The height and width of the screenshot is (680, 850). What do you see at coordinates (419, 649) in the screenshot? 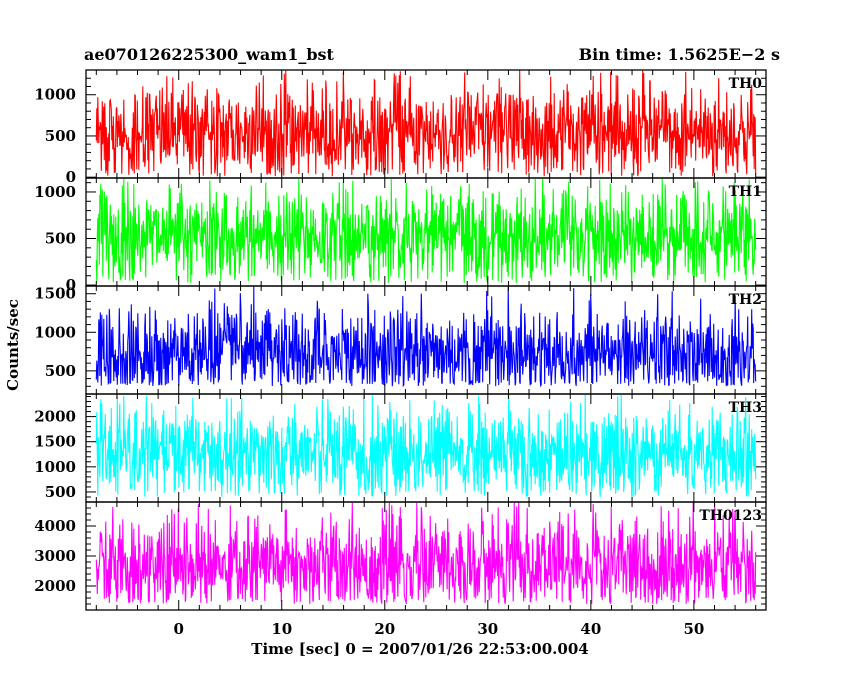
I see `x-axis-label: Time [sec] 0 = 2007/01/26 22:53:00.004` at bounding box center [419, 649].